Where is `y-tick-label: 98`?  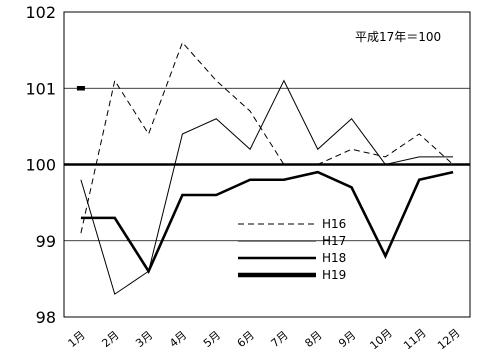 y-tick-label: 98 is located at coordinates (46, 317).